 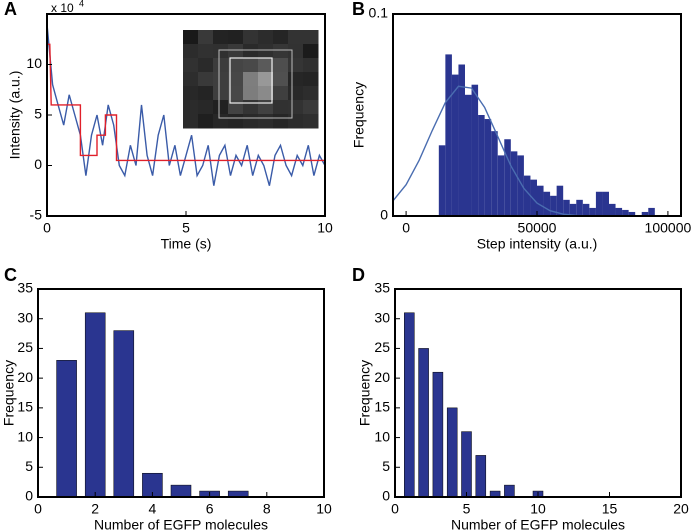 What do you see at coordinates (255, 84) in the screenshot?
I see `inset-outer-box` at bounding box center [255, 84].